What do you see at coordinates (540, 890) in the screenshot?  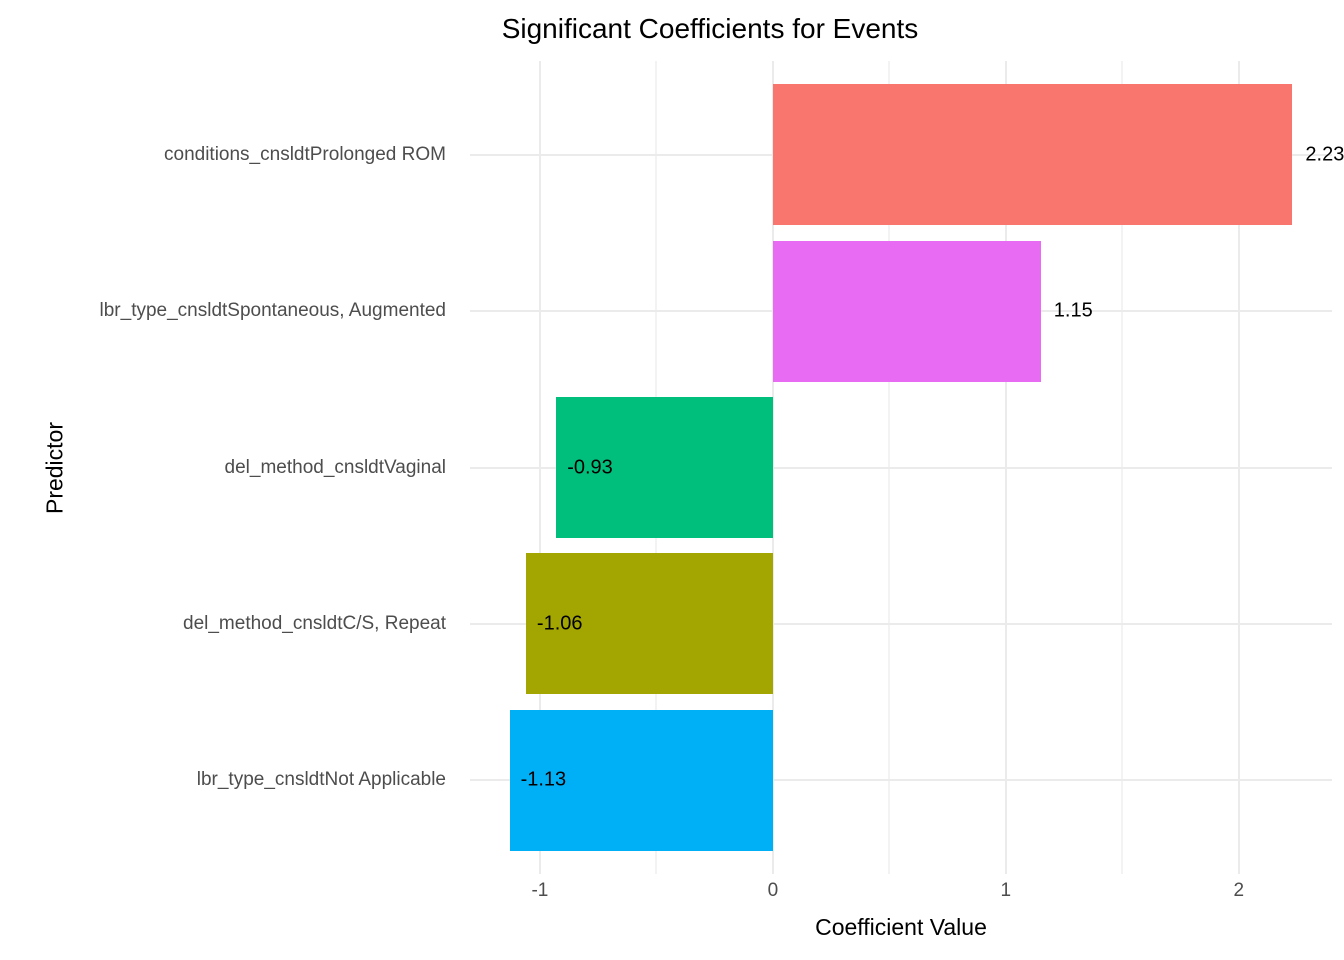 I see `x-tick-label: -1` at bounding box center [540, 890].